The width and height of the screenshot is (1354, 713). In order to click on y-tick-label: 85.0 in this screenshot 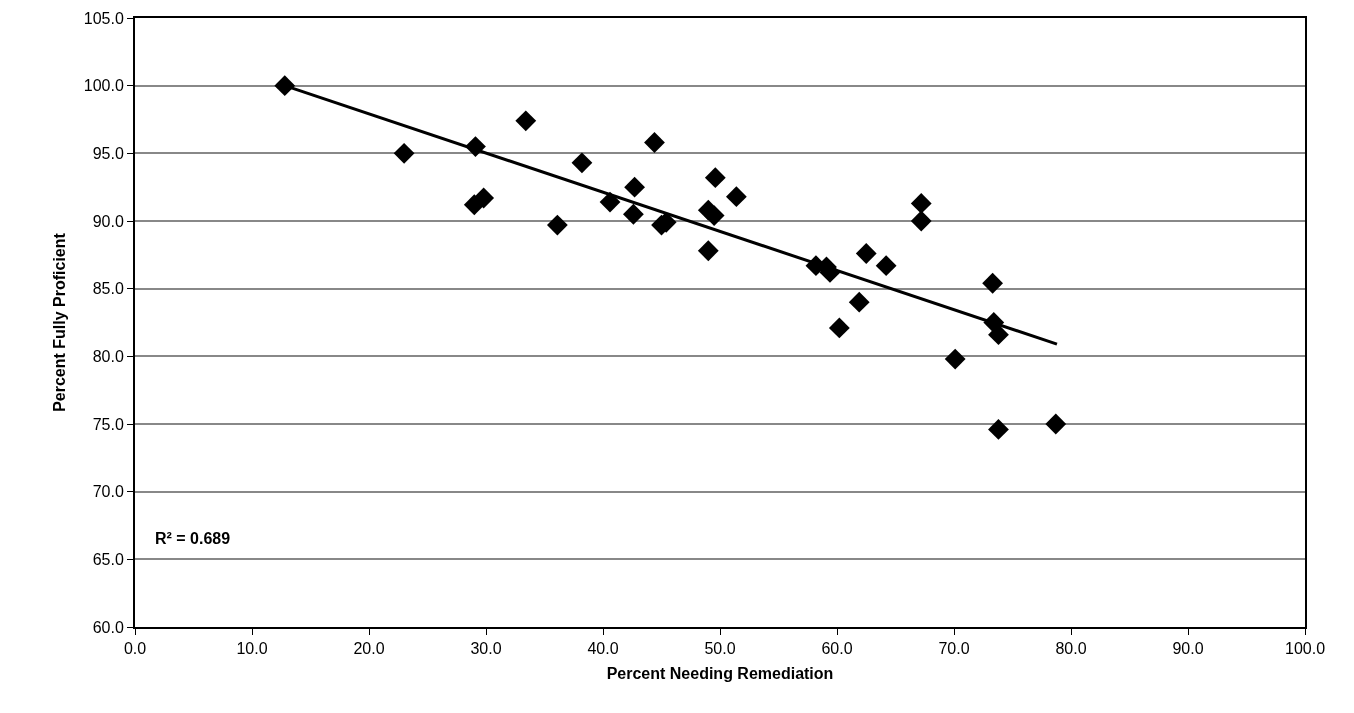, I will do `click(108, 289)`.